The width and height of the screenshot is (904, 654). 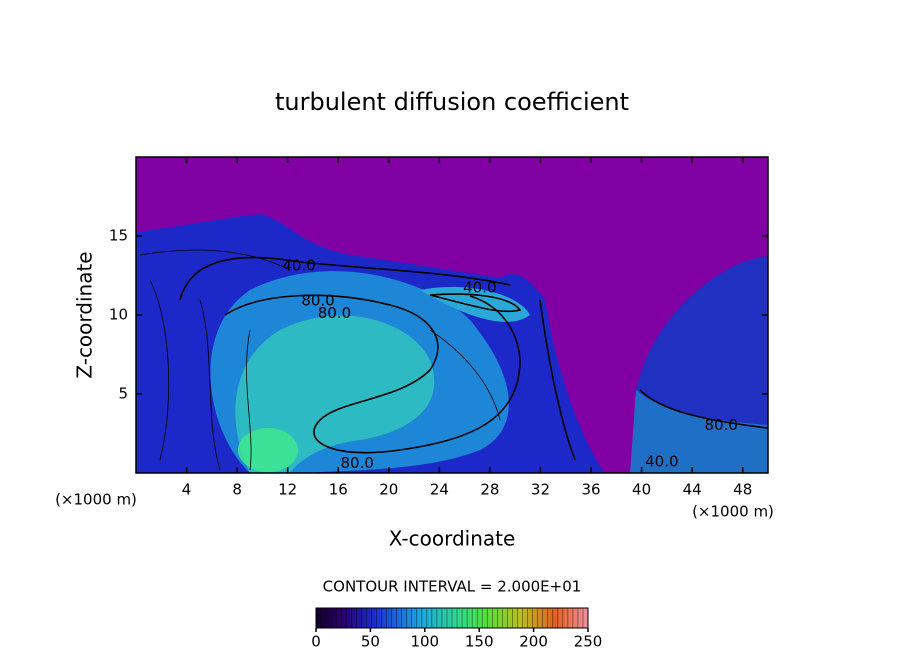 I want to click on x-tick-label: 44, so click(x=692, y=490).